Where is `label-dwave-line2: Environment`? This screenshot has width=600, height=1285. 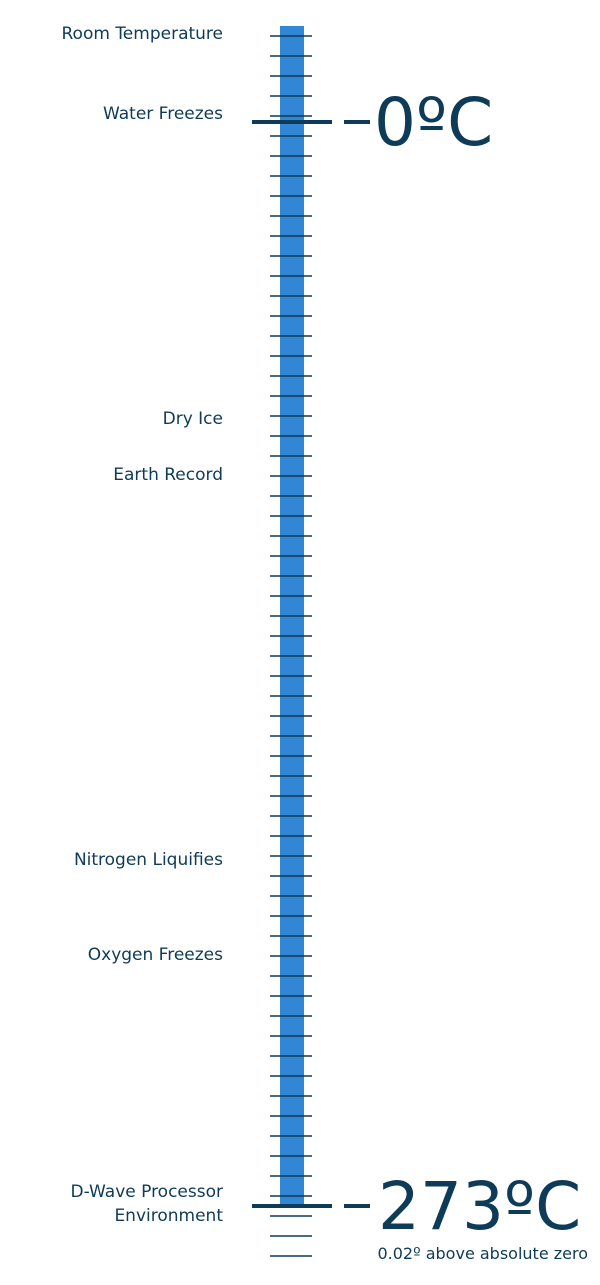 label-dwave-line2: Environment is located at coordinates (168, 1216).